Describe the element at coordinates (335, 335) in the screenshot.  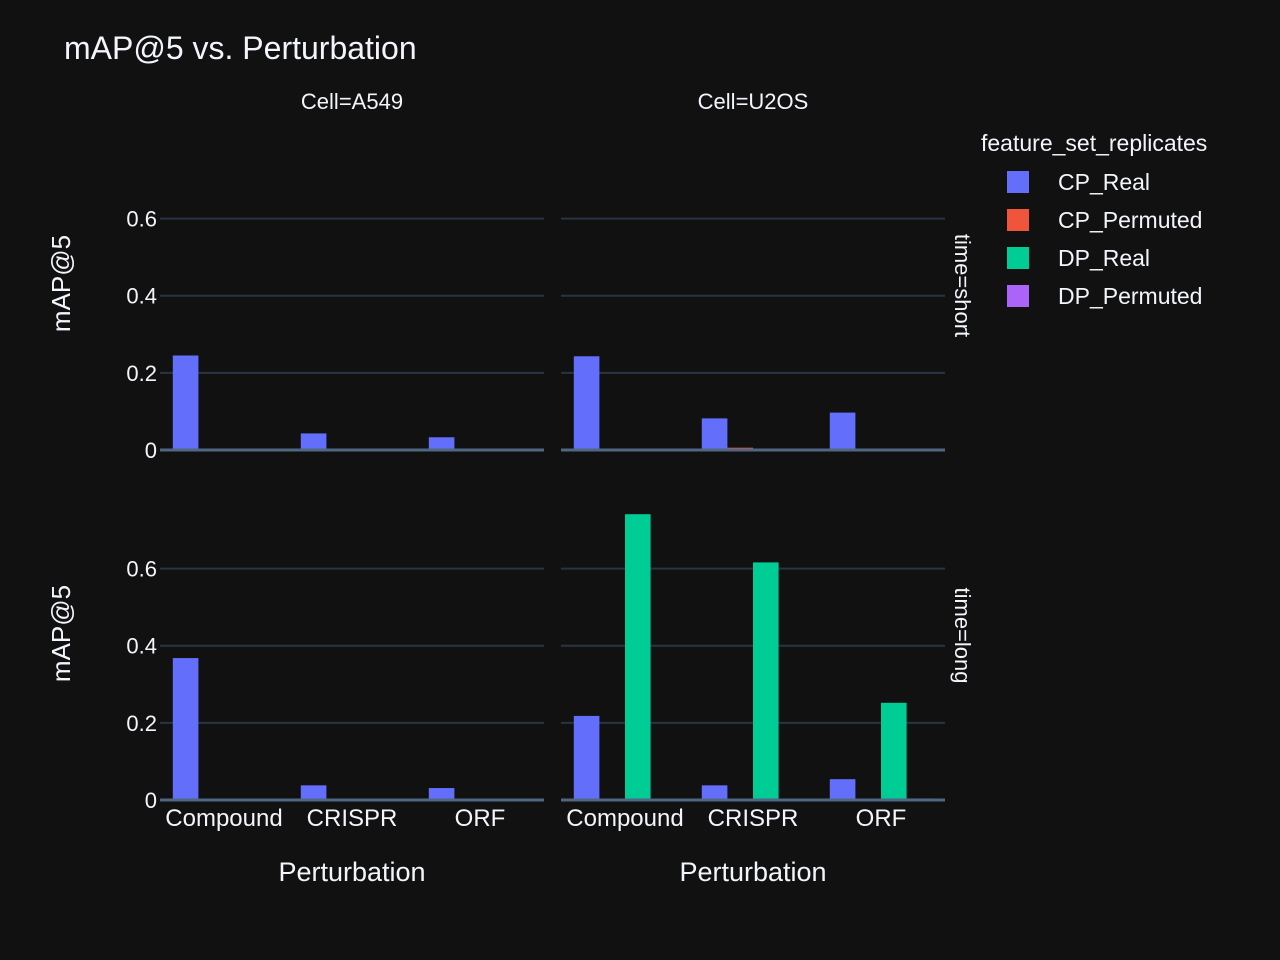
I see `panel-A549-short: 0 0.2 0.4 0.6` at that location.